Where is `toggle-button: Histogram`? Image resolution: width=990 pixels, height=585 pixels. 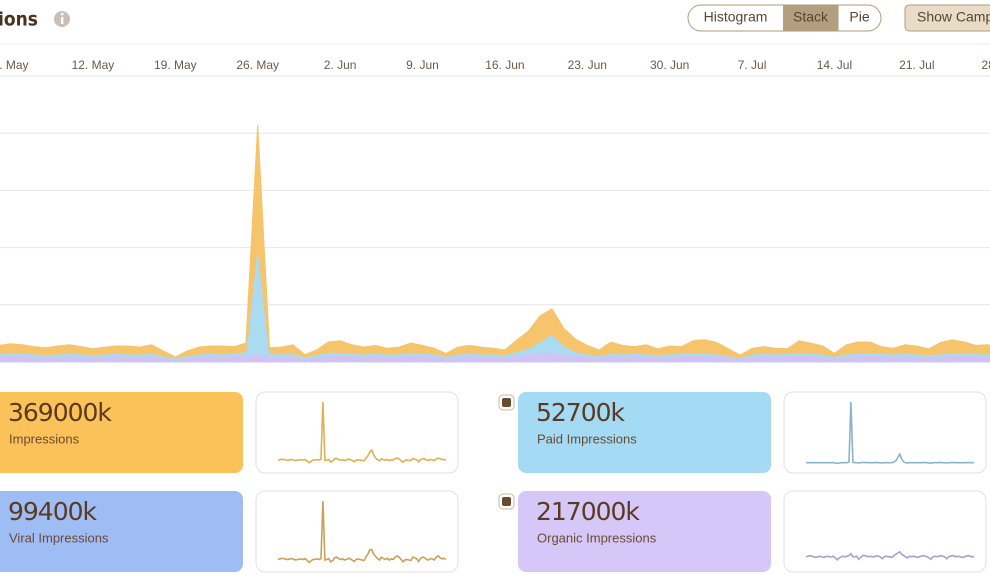
toggle-button: Histogram is located at coordinates (736, 17).